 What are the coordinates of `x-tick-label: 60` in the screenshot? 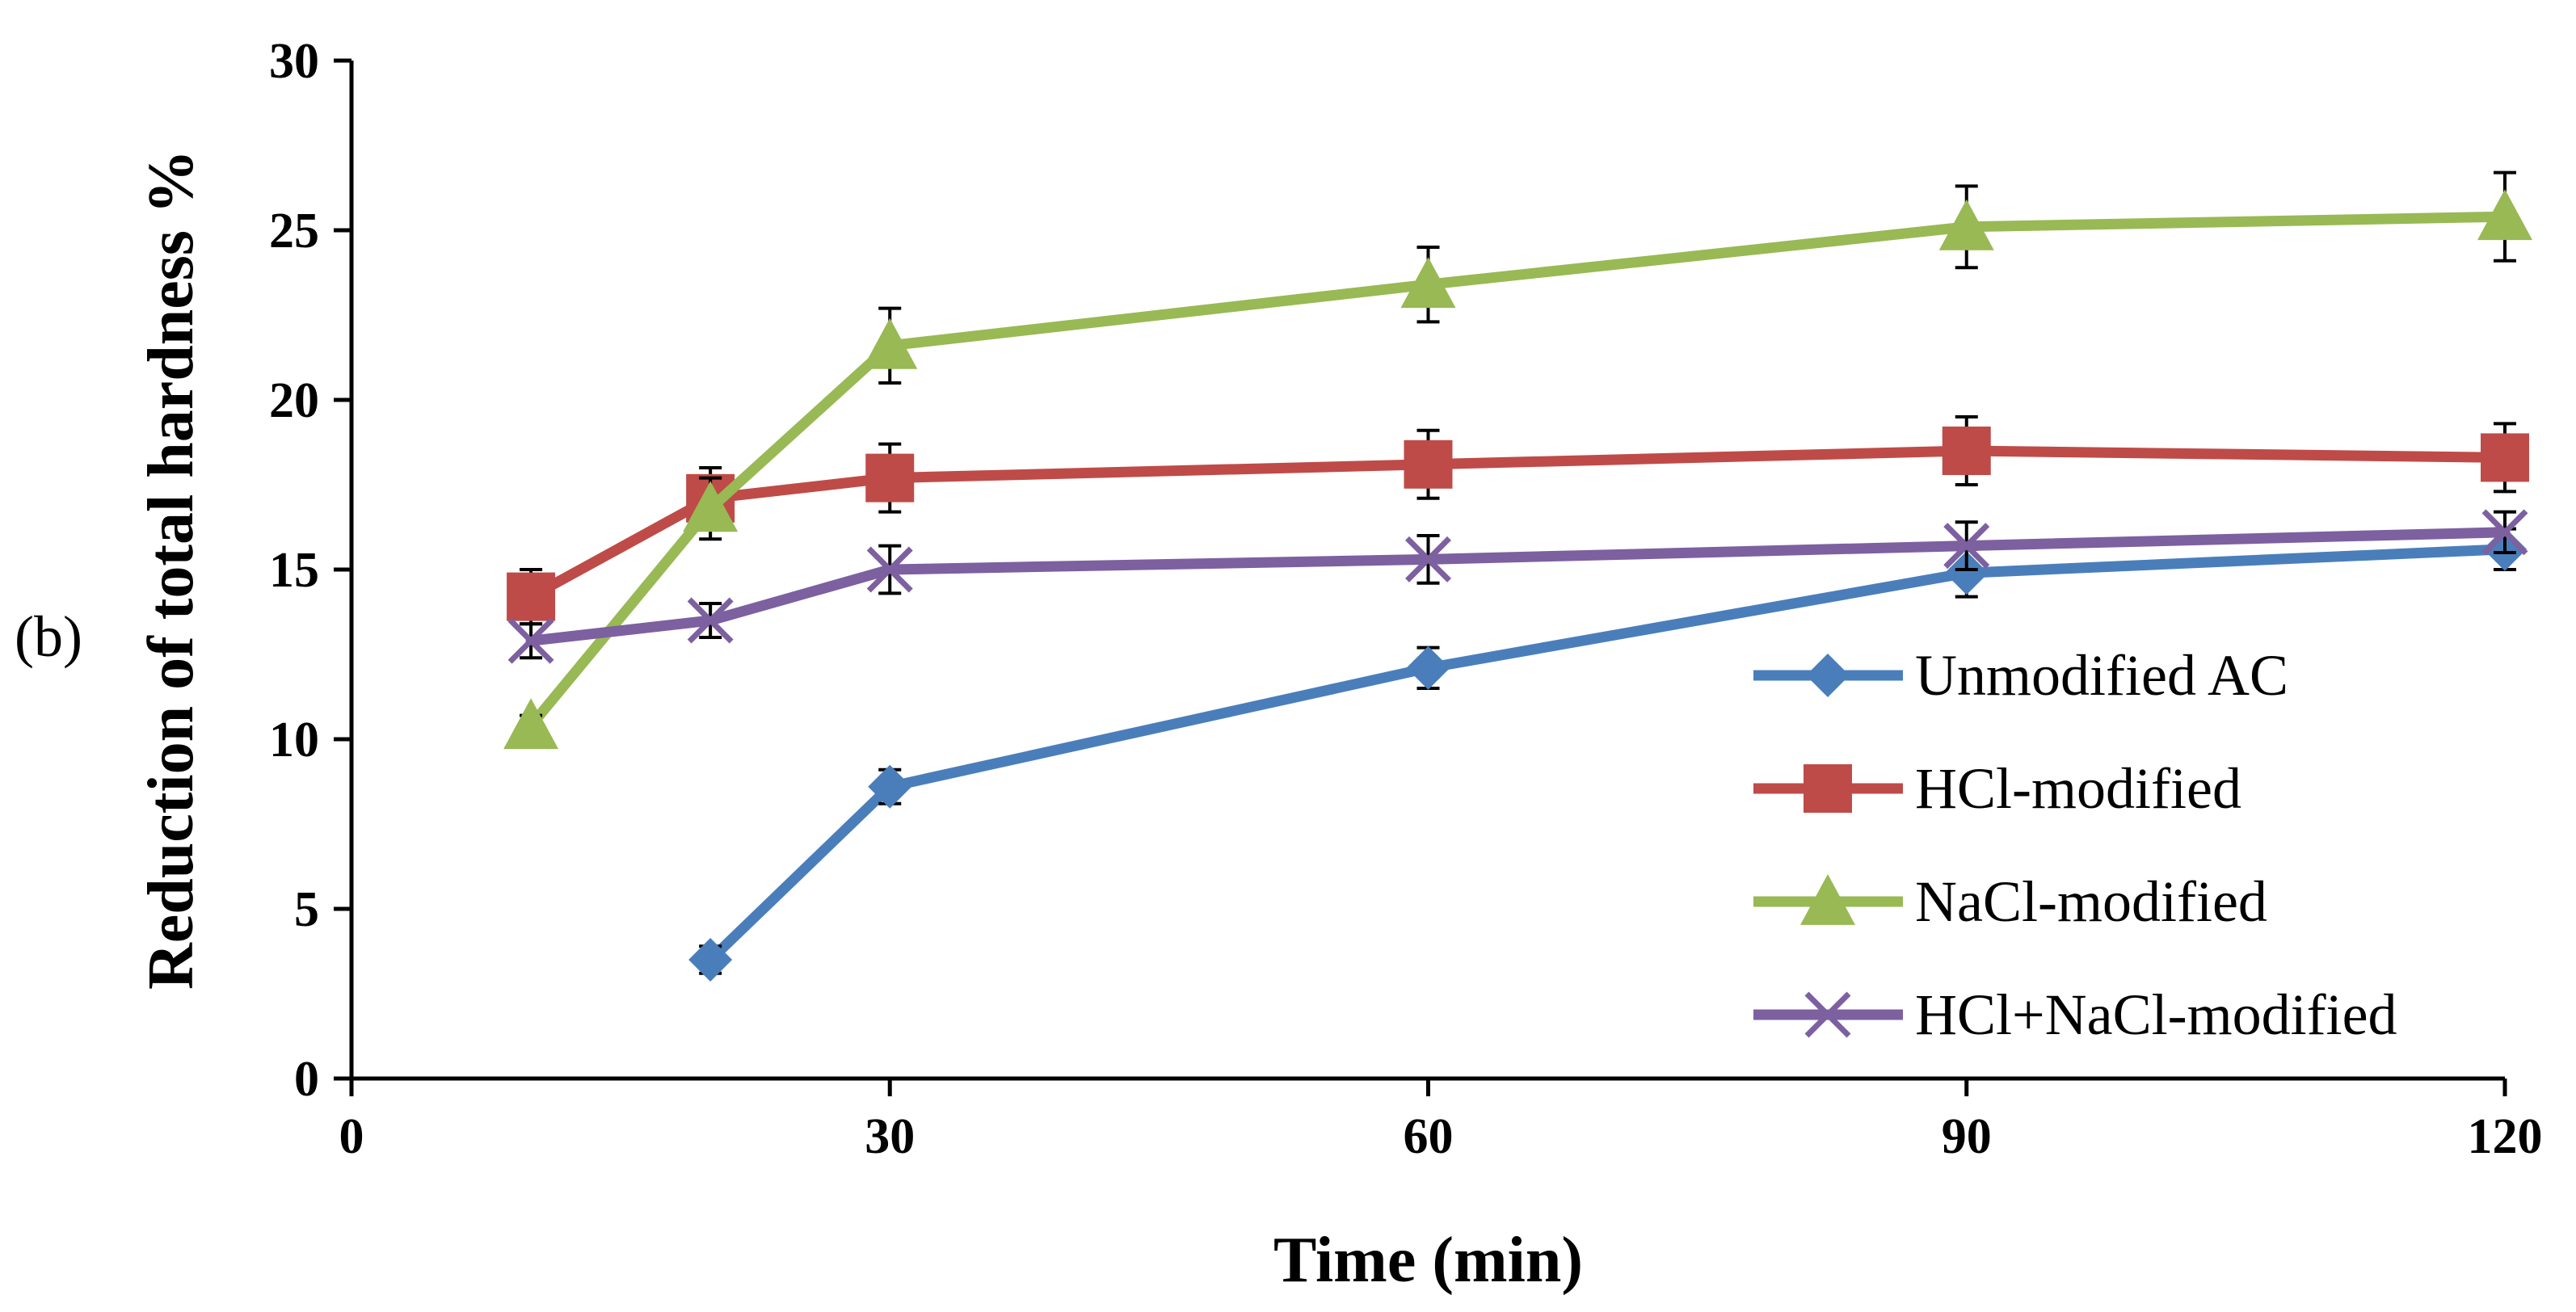 It's located at (1429, 1136).